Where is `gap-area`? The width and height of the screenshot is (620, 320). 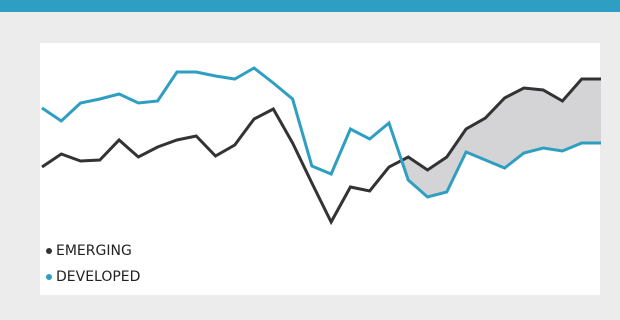 gap-area is located at coordinates (501, 138).